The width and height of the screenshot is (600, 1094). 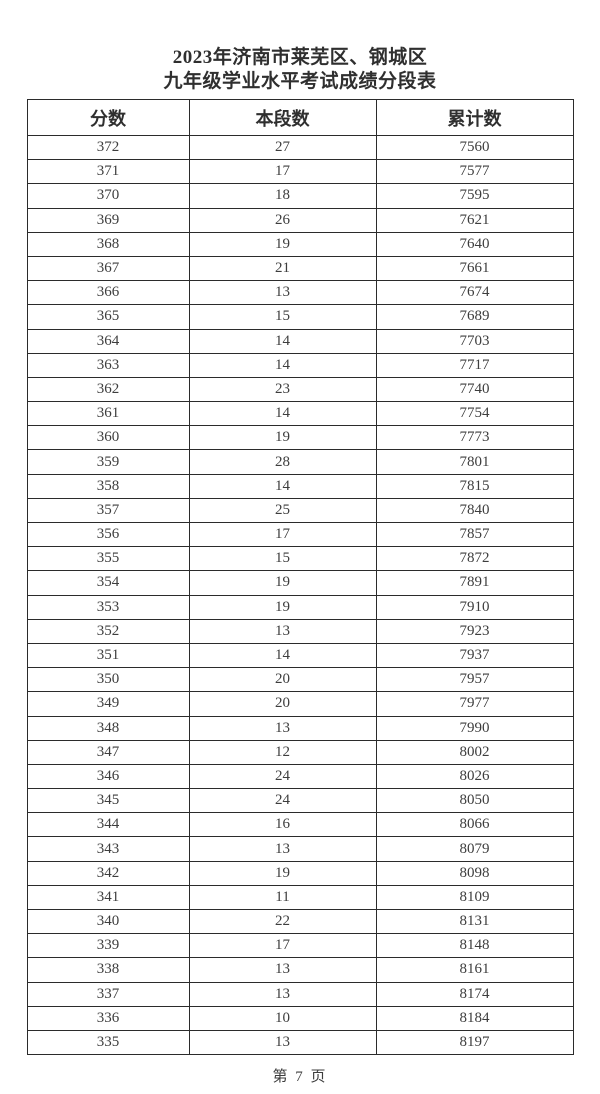 I want to click on table-row: 367 21 7661, so click(x=300, y=268).